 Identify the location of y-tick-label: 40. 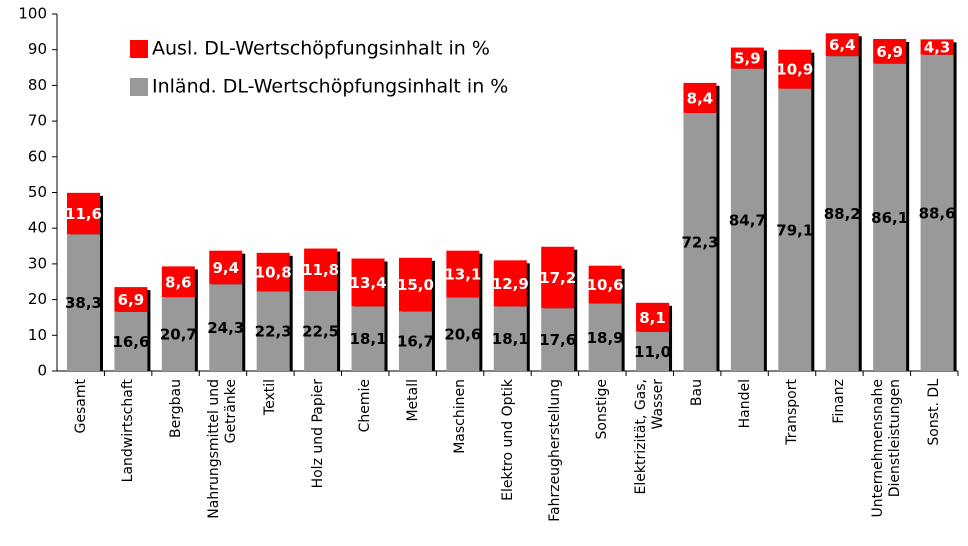
(37, 228).